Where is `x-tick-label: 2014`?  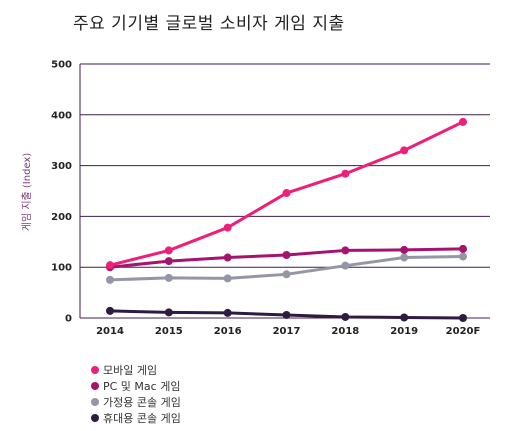
x-tick-label: 2014 is located at coordinates (110, 331).